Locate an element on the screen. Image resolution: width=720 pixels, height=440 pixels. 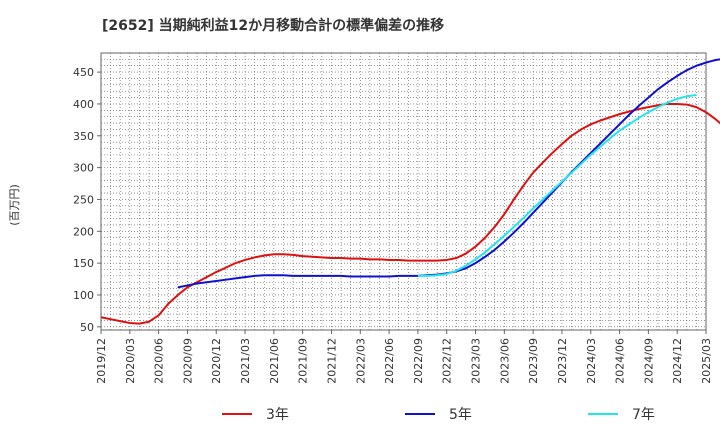
legend-label-2: 5年 is located at coordinates (460, 415).